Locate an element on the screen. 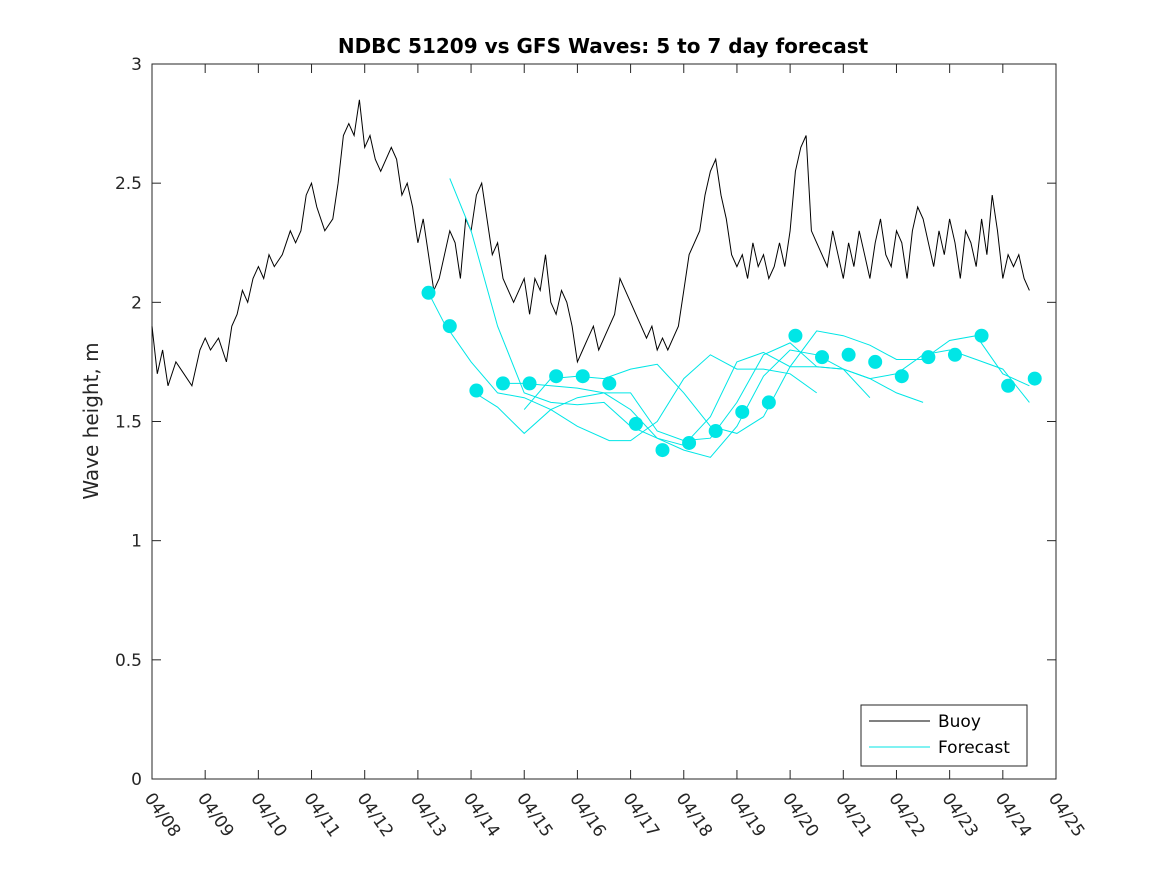 This screenshot has height=875, width=1167. y-tick-label: 2.5 is located at coordinates (128, 184).